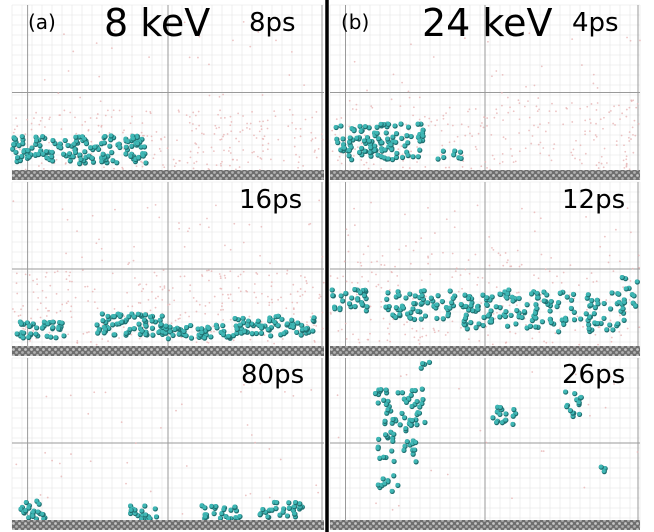 This screenshot has width=654, height=532. Describe the element at coordinates (42, 22) in the screenshot. I see `panel-a-letter: (a)` at that location.